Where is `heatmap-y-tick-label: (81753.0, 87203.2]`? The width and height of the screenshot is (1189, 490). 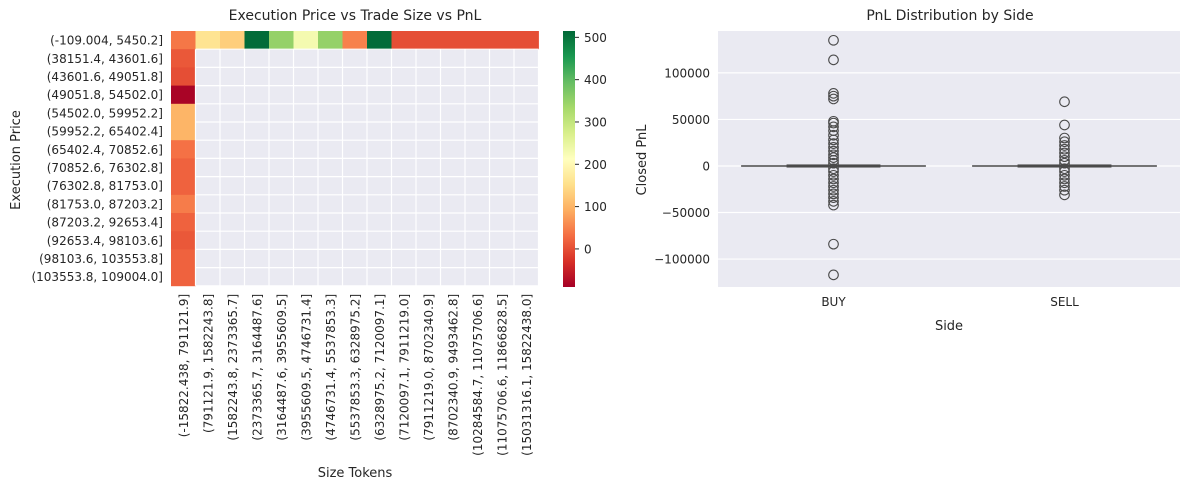
heatmap-y-tick-label: (81753.0, 87203.2] is located at coordinates (105, 204).